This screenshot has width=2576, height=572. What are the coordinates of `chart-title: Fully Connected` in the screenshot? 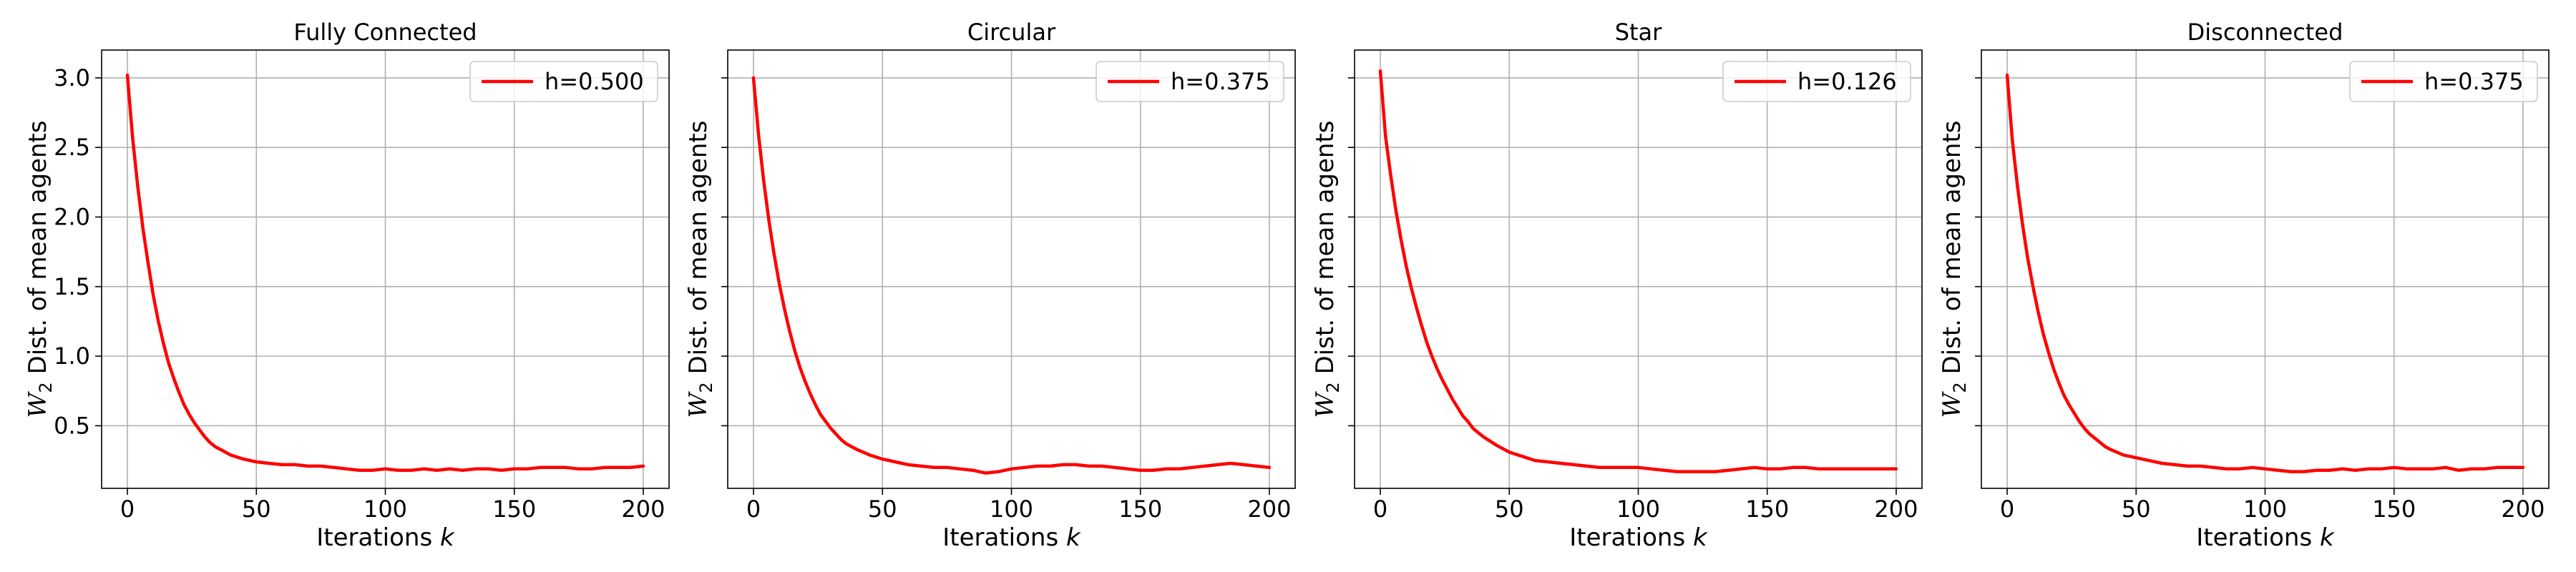 It's located at (385, 32).